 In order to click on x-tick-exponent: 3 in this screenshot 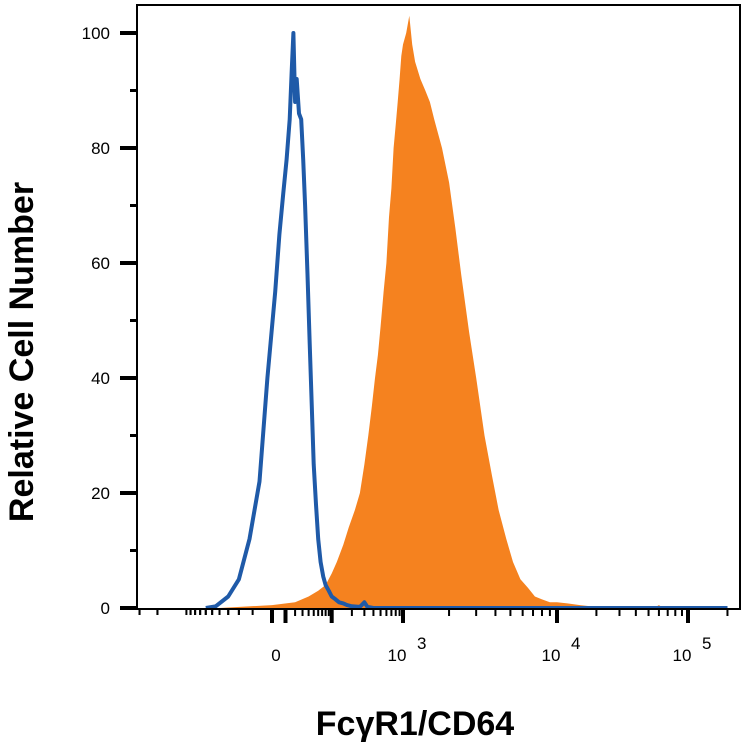, I will do `click(421, 643)`.